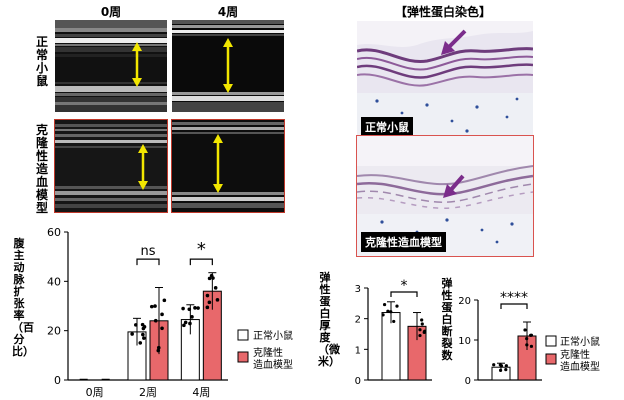 This screenshot has width=624, height=400. I want to click on chart1-xtick-label: 4周, so click(201, 392).